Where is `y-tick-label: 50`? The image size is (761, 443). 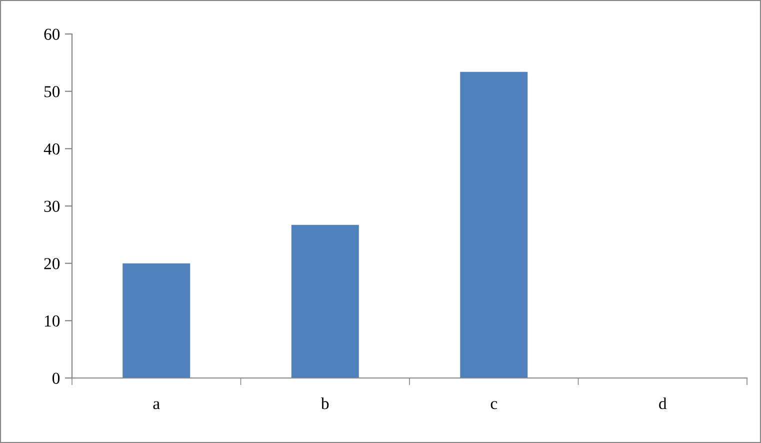 y-tick-label: 50 is located at coordinates (52, 92).